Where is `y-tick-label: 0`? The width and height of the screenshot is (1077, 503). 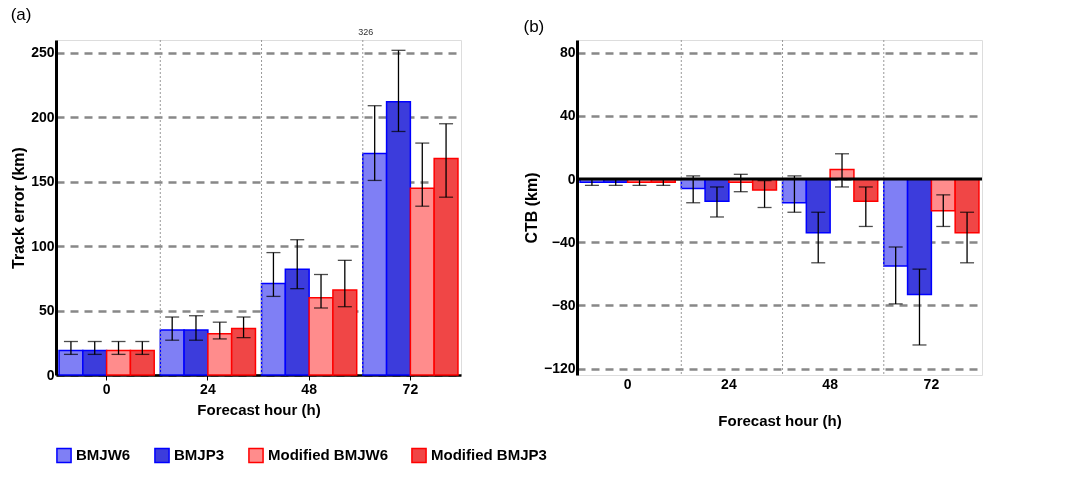
y-tick-label: 0 is located at coordinates (571, 178).